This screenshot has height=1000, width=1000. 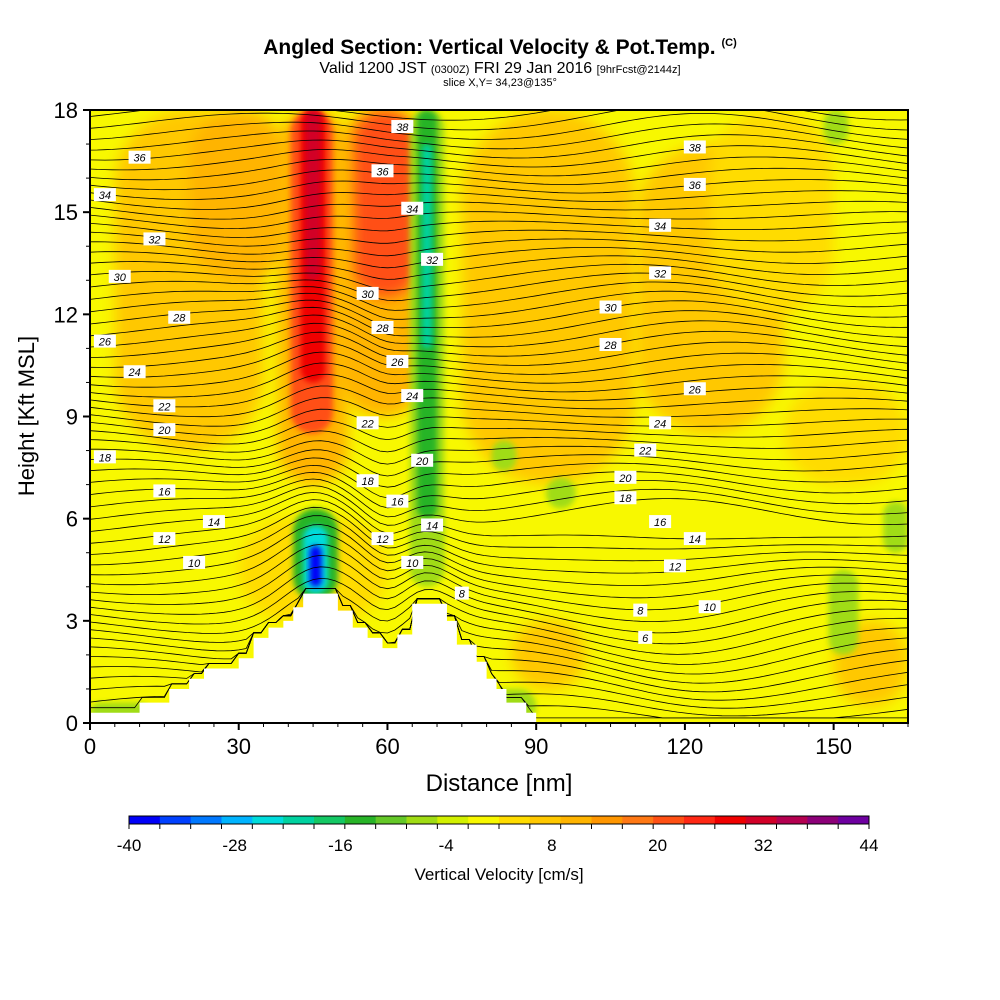 What do you see at coordinates (66, 212) in the screenshot?
I see `y-tick-label: 15` at bounding box center [66, 212].